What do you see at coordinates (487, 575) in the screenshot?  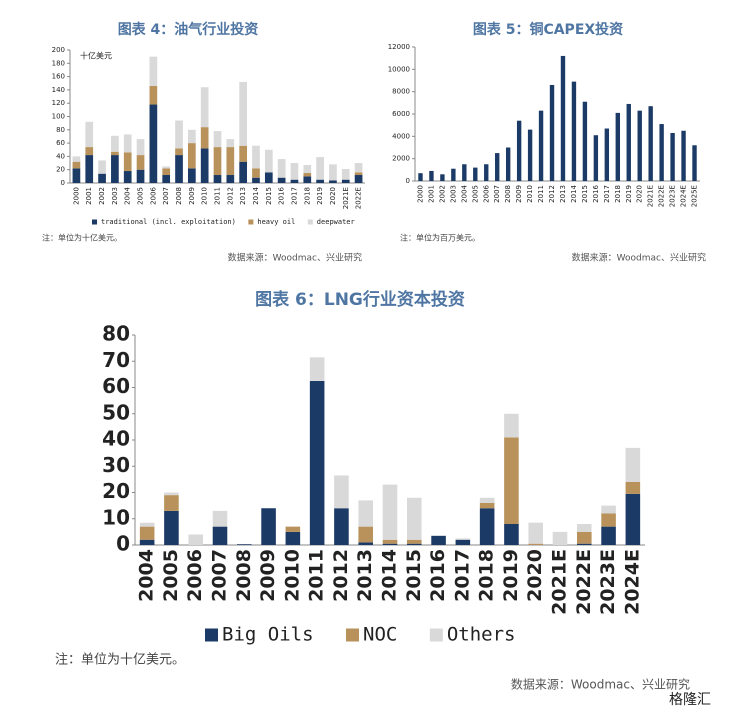 I see `x-tick-label: 2018` at bounding box center [487, 575].